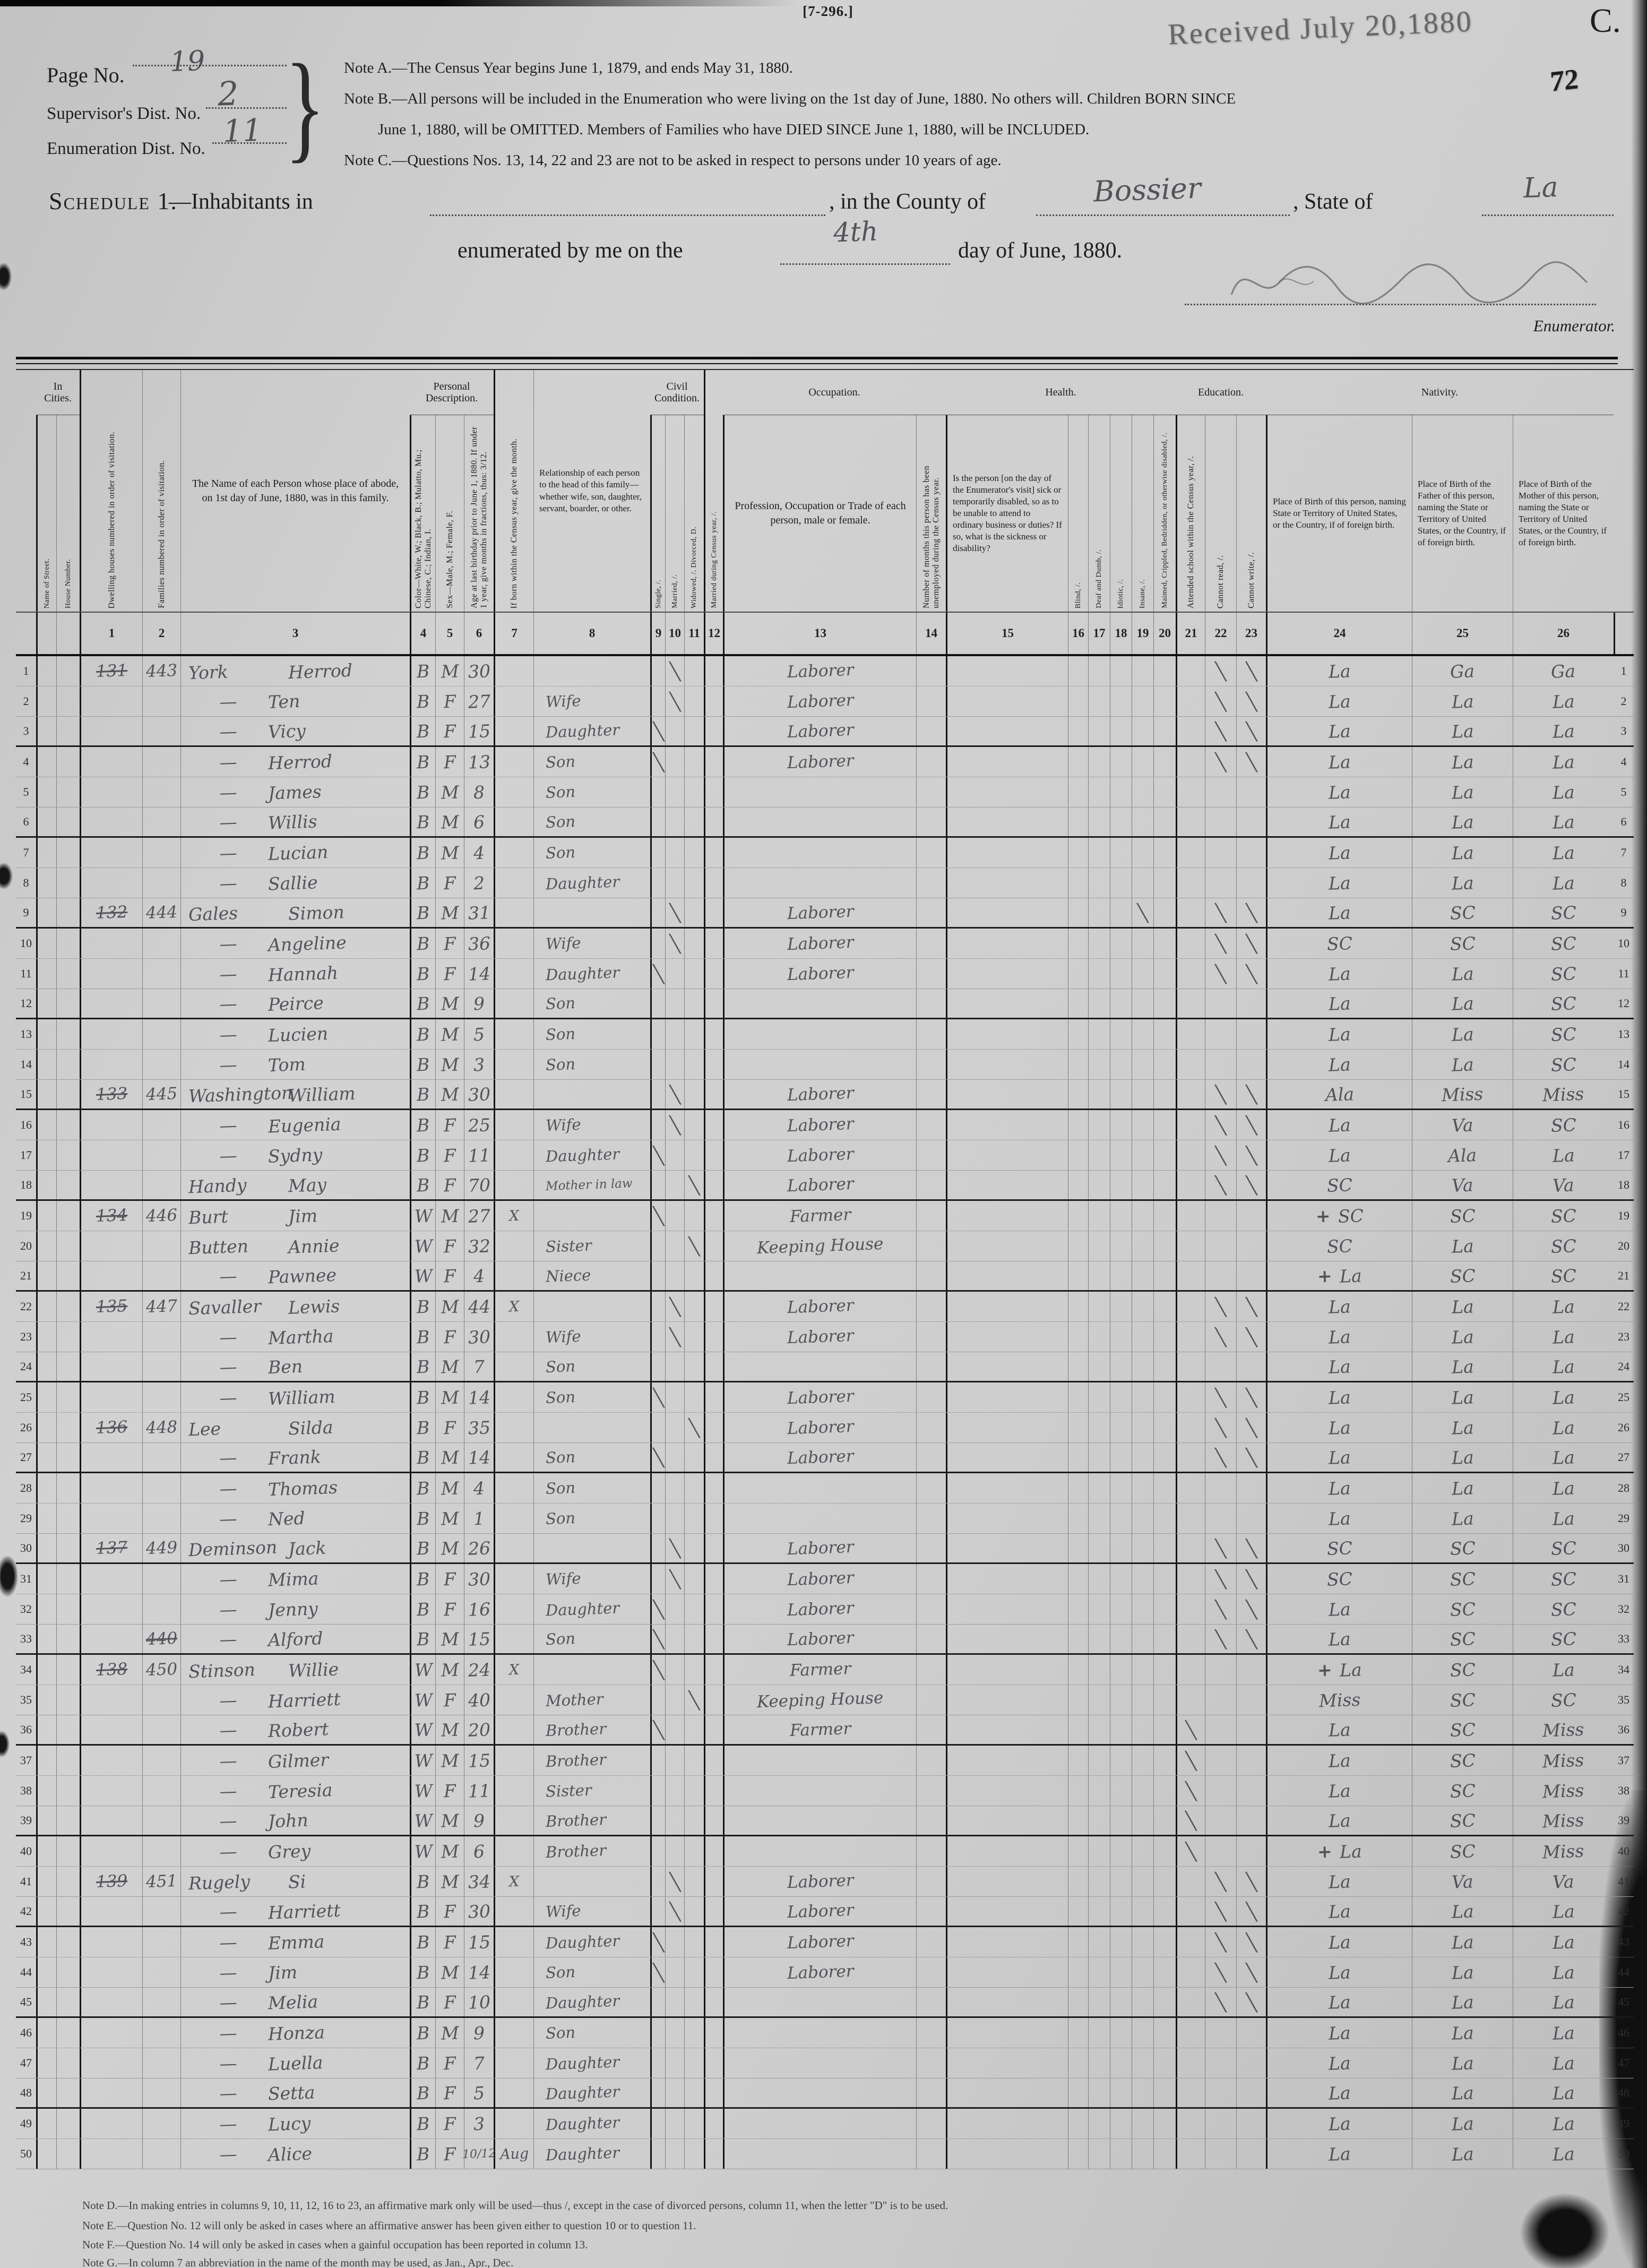 The image size is (1647, 2268). Describe the element at coordinates (1624, 1034) in the screenshot. I see `row-number: 13` at that location.